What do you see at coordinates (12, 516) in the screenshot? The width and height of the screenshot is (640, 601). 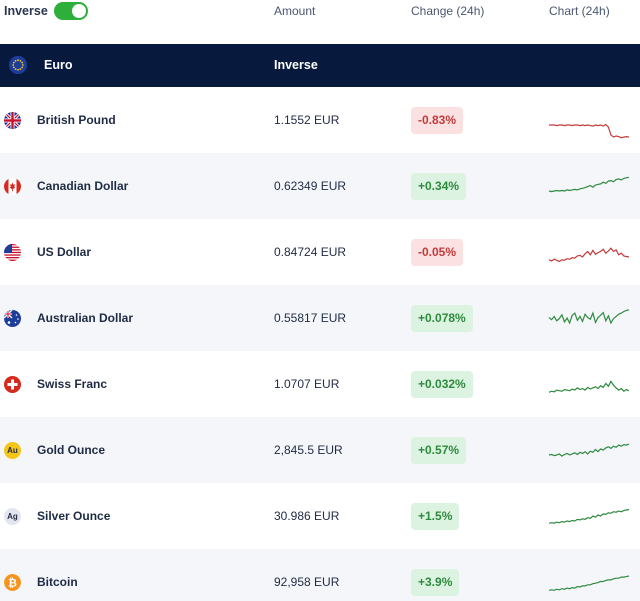 I see `silver-ounce-icon: Ag` at bounding box center [12, 516].